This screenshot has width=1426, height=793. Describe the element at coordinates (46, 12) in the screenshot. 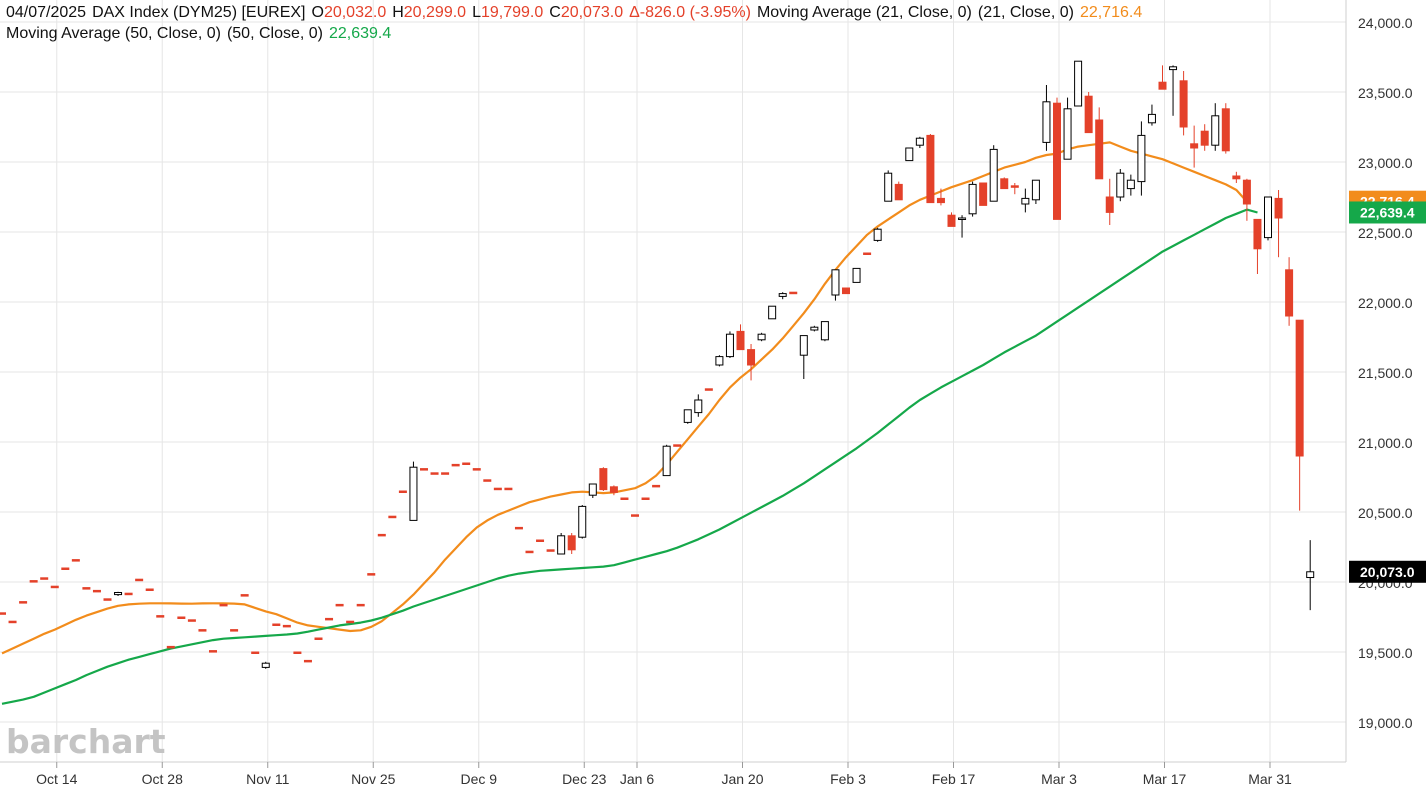

I see `quote-date: 04/07/2025` at that location.